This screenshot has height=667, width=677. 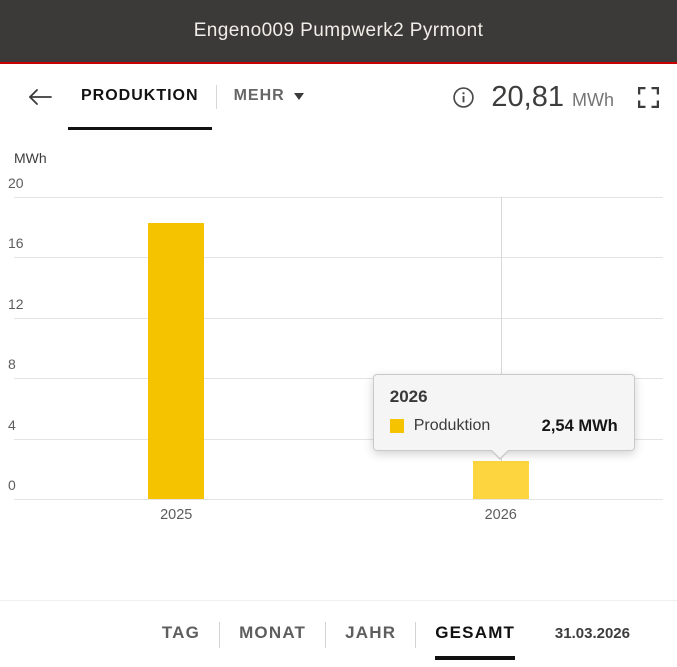 I want to click on tab-jahr: JAHR, so click(x=371, y=632).